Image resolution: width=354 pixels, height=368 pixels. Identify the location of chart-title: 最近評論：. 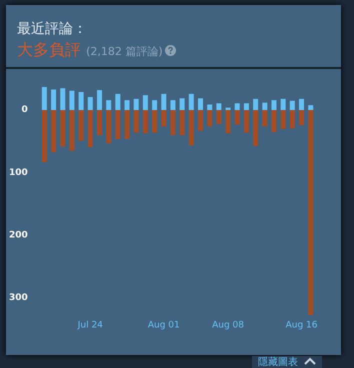
(52, 29).